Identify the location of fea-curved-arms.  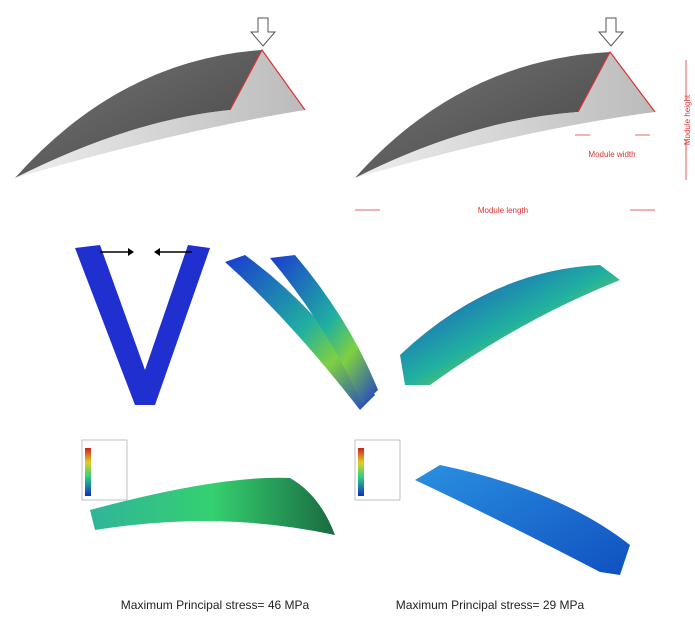
(301, 332).